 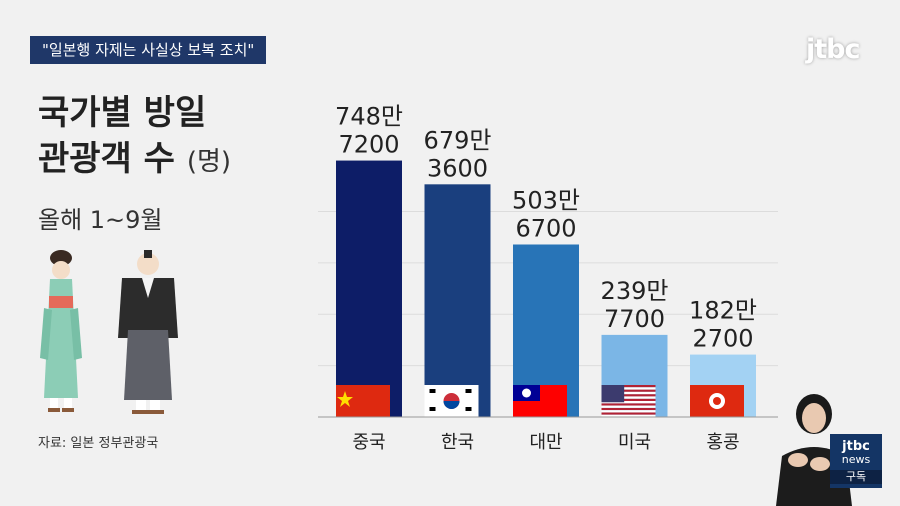 I want to click on value-label-line2: 7200, so click(x=368, y=145).